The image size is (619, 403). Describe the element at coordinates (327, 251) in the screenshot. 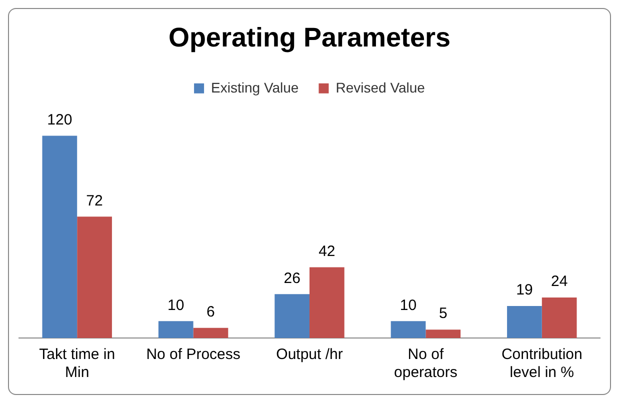

I see `data-label: 42` at that location.